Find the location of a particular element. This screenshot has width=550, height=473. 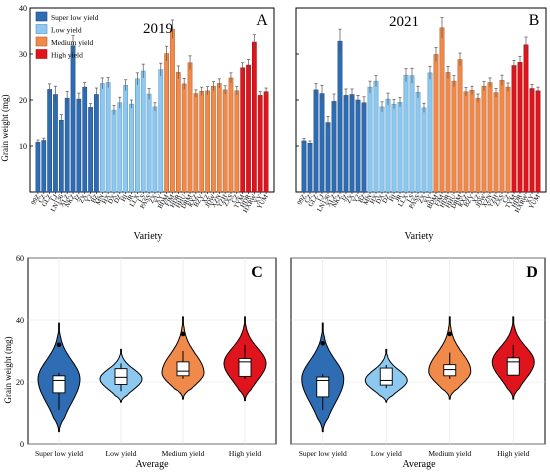

bar-zxs is located at coordinates (231, 135).